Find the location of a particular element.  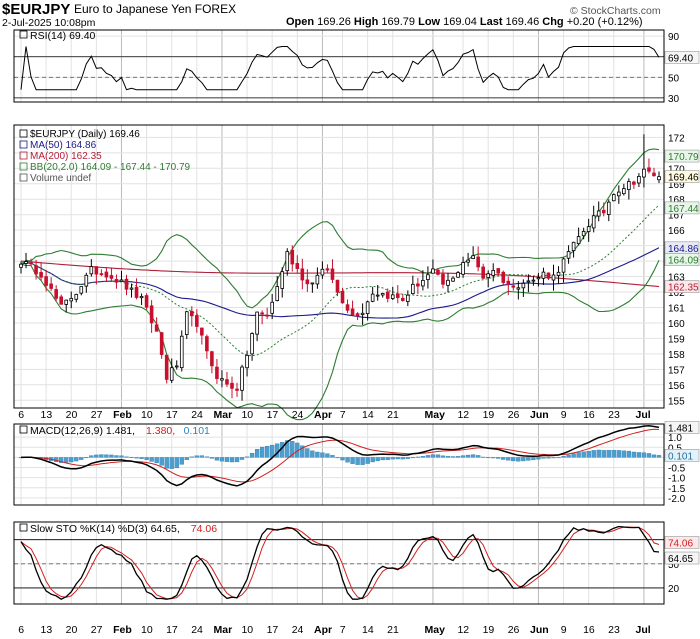

y-tick-price-7: 162 is located at coordinates (676, 293).